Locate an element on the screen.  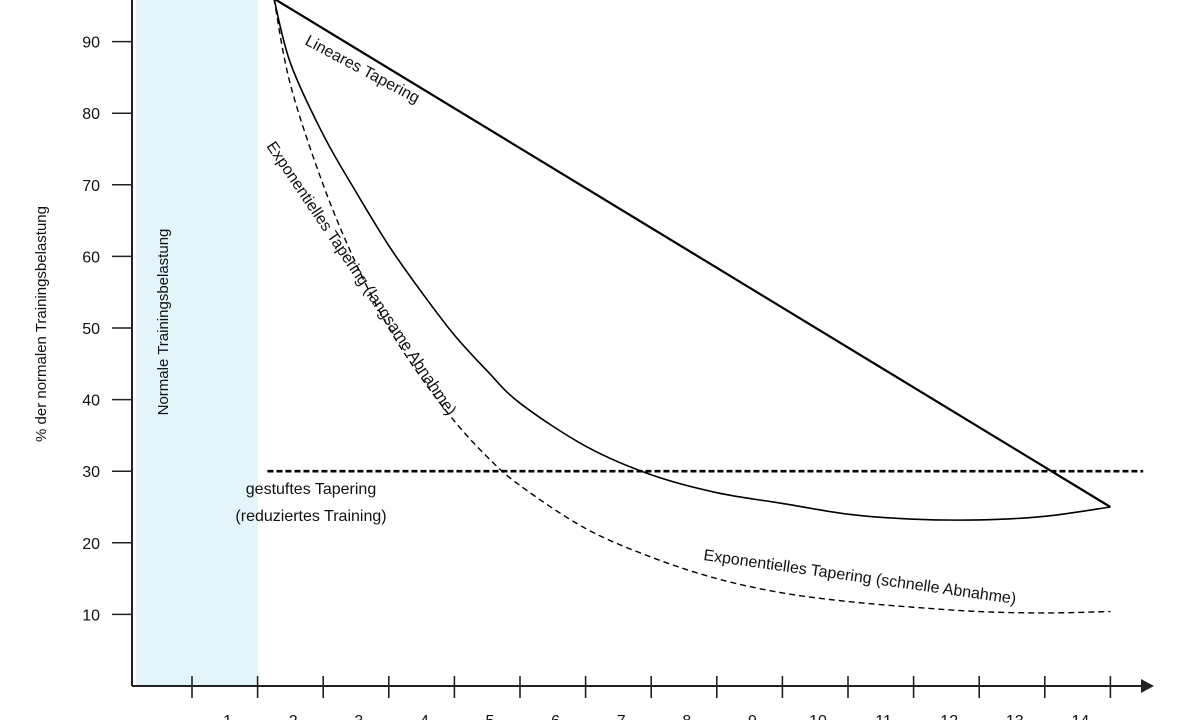
label-step-tapering: gestuftes Tapering is located at coordinates (311, 489).